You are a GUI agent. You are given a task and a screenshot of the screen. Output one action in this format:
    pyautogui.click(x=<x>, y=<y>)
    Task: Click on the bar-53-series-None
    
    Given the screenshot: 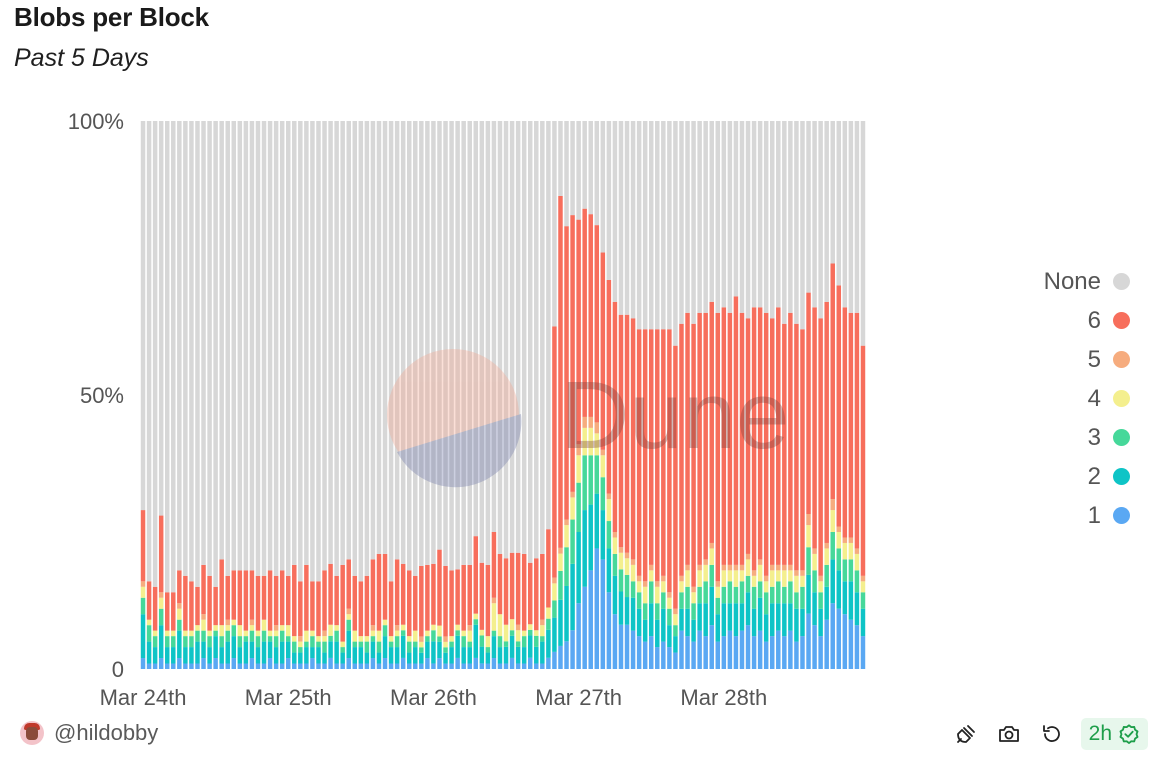 What is the action you would take?
    pyautogui.click(x=463, y=343)
    